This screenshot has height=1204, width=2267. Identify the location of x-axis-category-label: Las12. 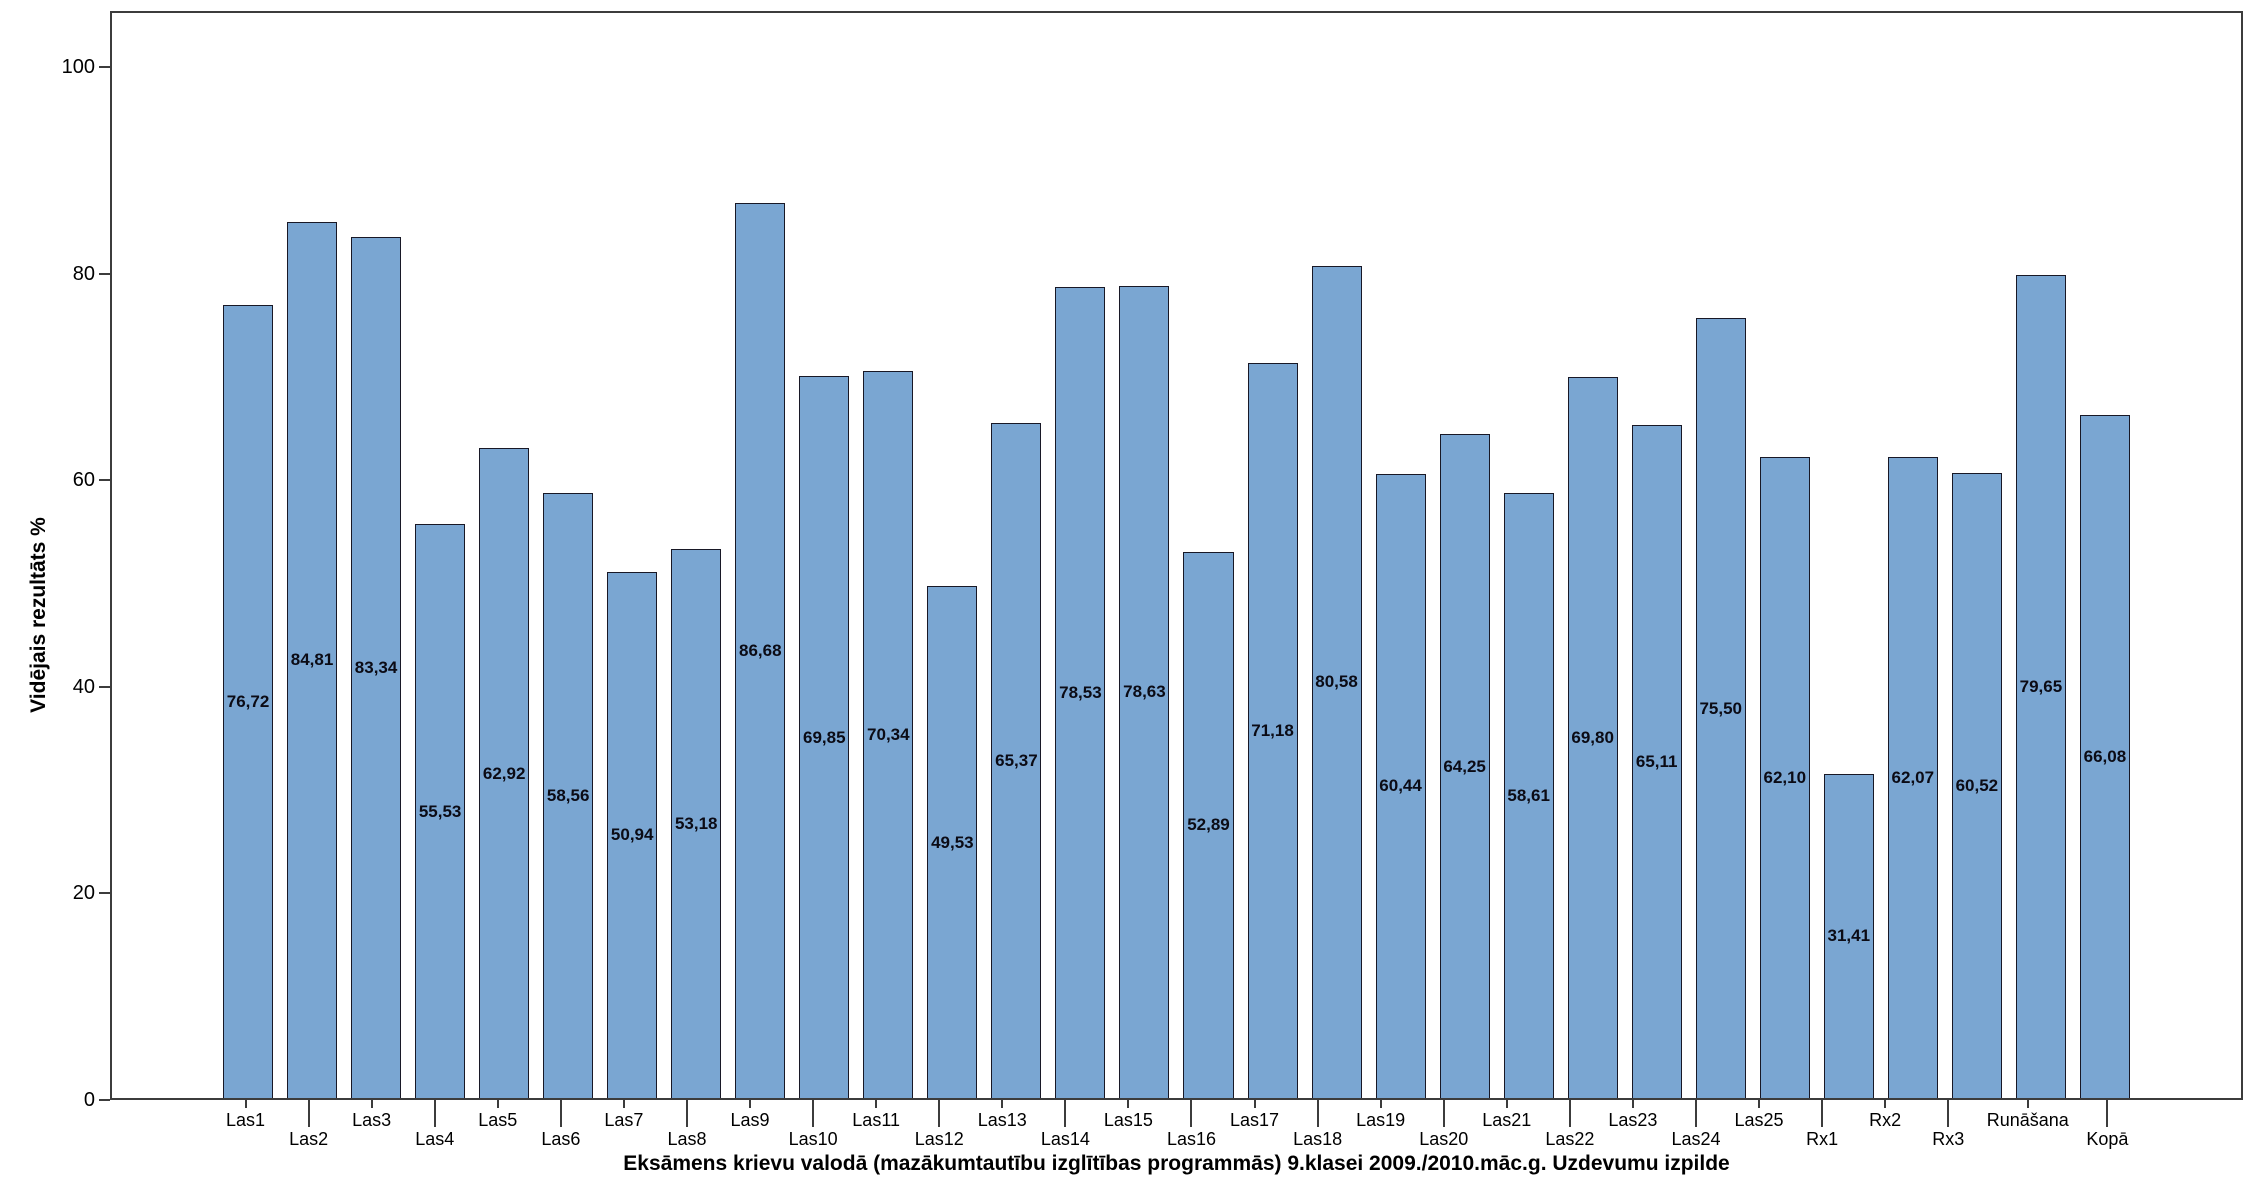
(939, 1139).